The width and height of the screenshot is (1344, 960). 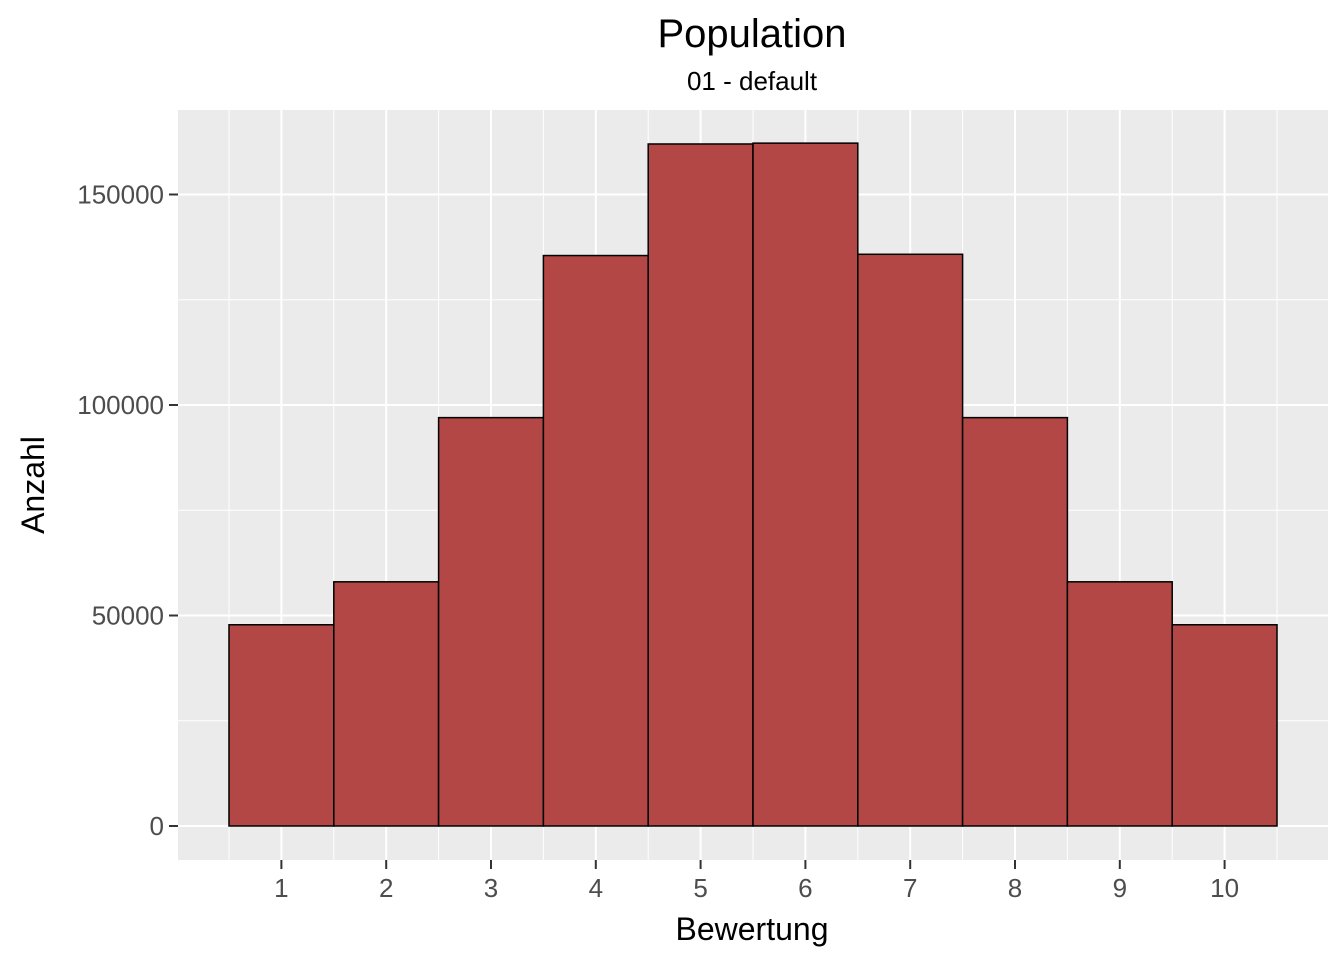 What do you see at coordinates (1224, 888) in the screenshot?
I see `x-tick-label: 10` at bounding box center [1224, 888].